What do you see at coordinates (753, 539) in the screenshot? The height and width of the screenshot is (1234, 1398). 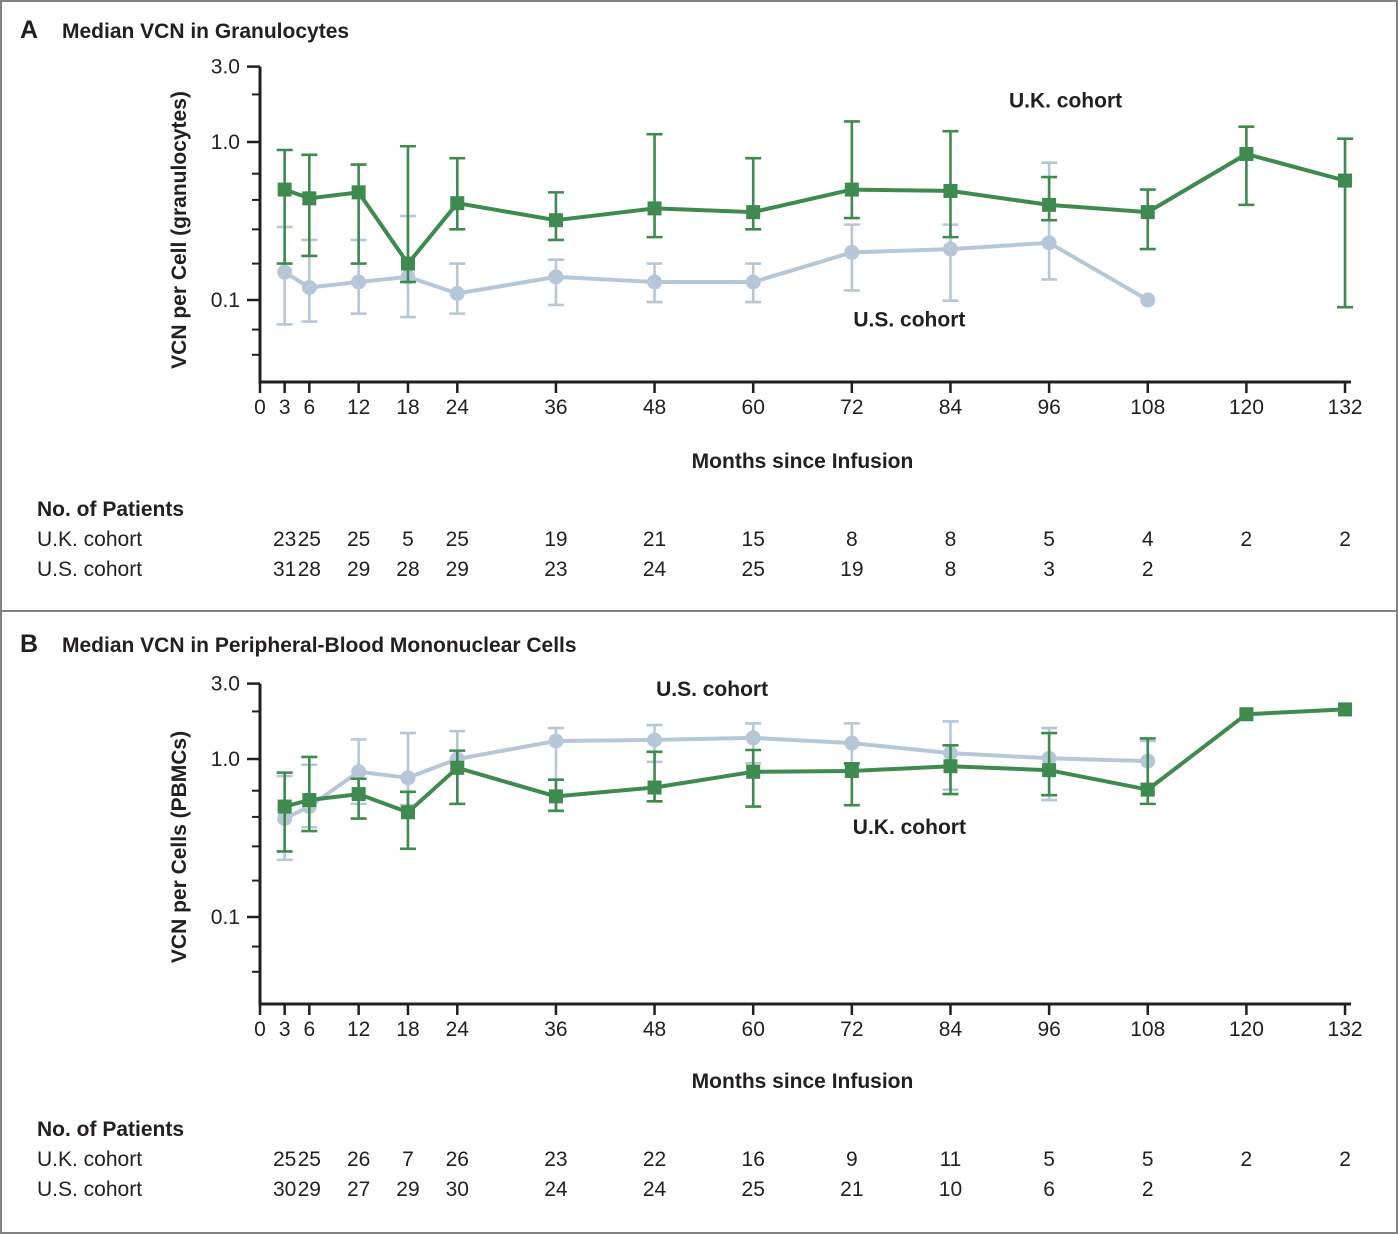 I see `patients-count: 15` at bounding box center [753, 539].